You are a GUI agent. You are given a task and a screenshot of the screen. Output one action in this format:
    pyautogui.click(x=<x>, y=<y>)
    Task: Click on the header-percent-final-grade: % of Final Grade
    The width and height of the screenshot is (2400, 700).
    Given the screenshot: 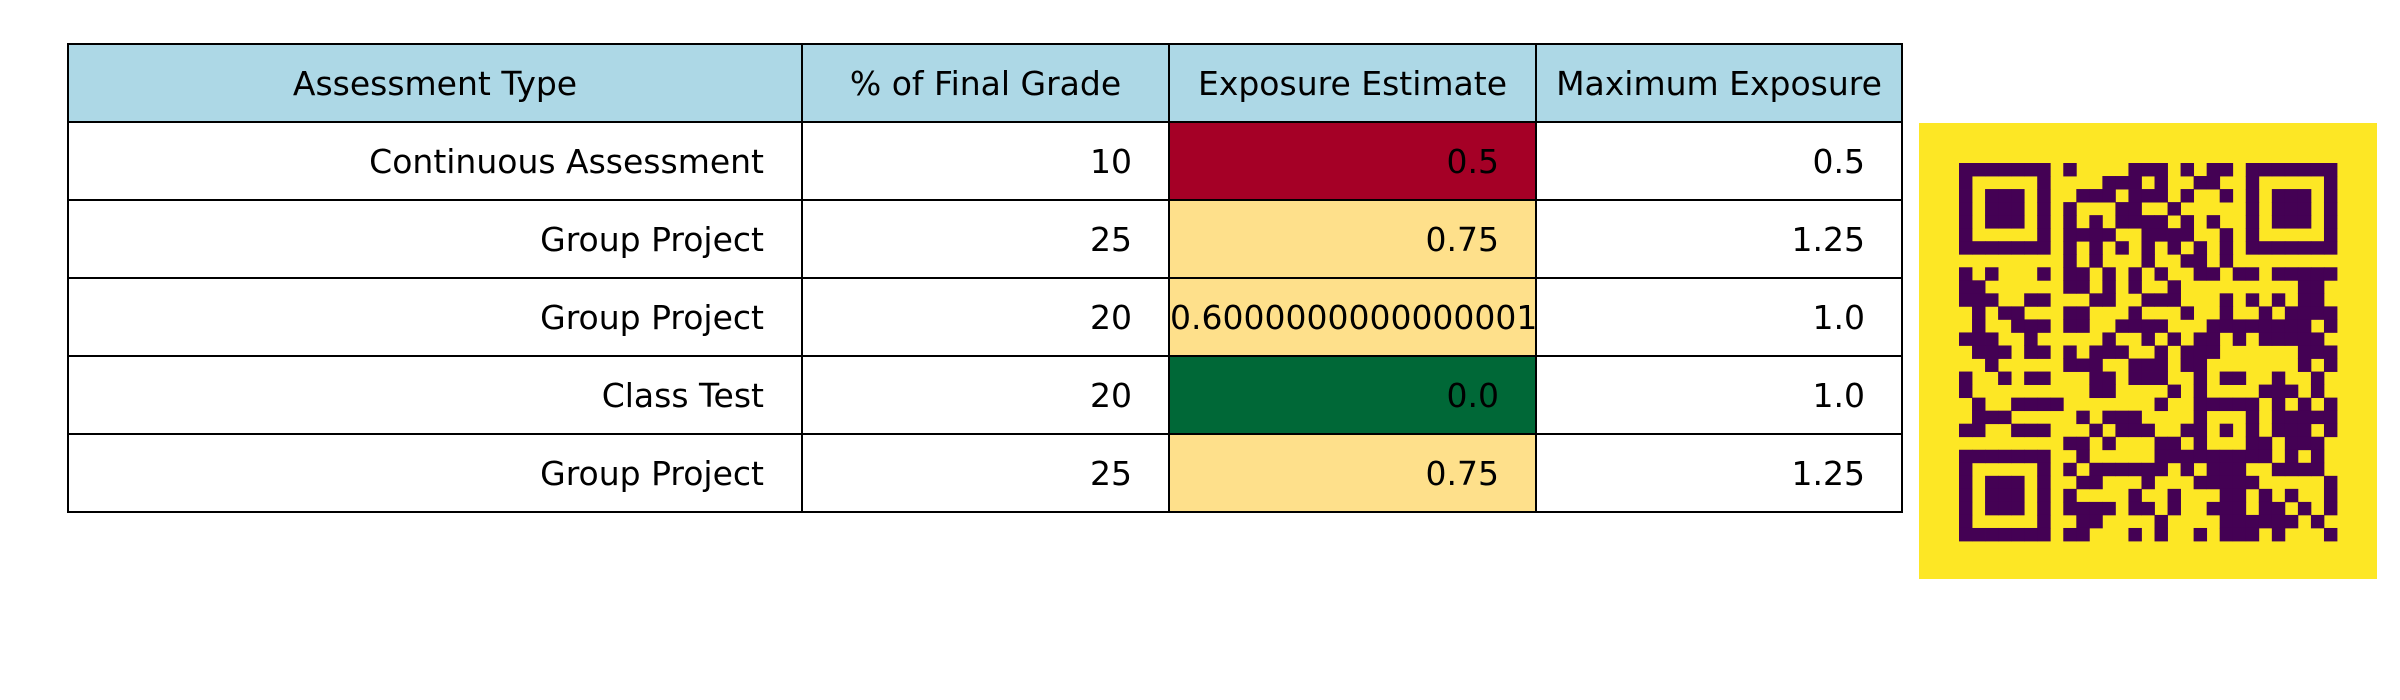 What is the action you would take?
    pyautogui.click(x=985, y=83)
    